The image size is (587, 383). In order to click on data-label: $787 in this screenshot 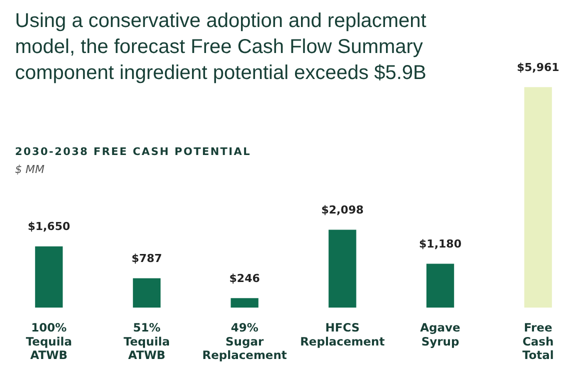, I will do `click(146, 258)`.